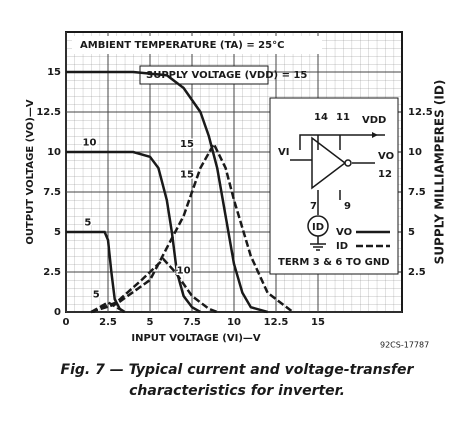 The width and height of the screenshot is (474, 431). I want to click on arrow, so click(375, 135).